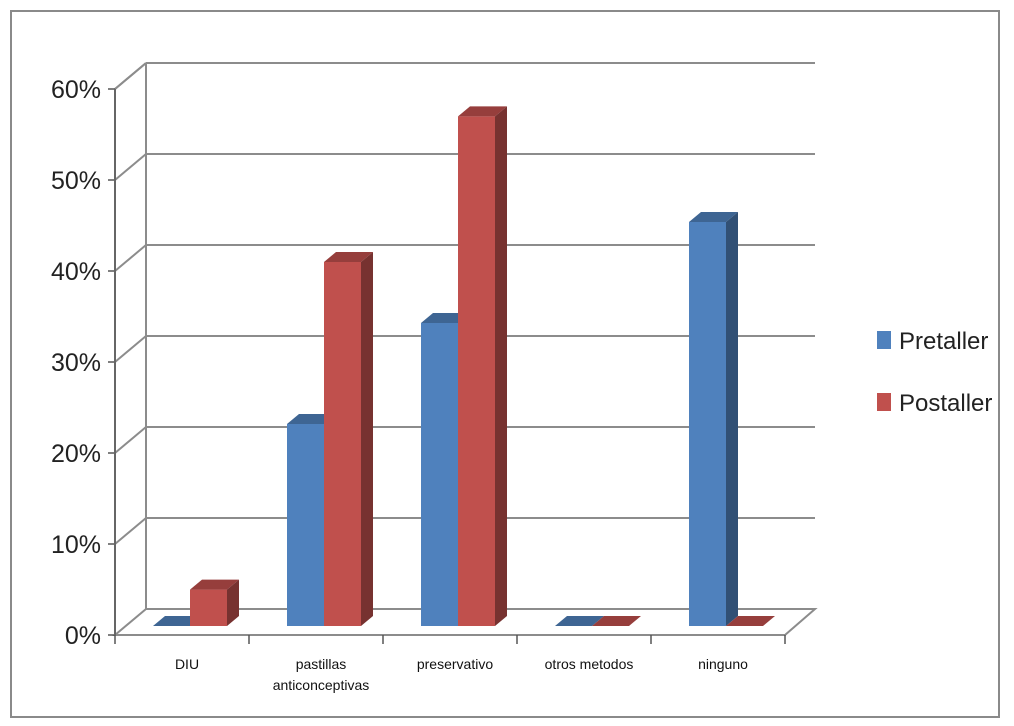 This screenshot has height=726, width=1014. I want to click on y-tick-label: 0%, so click(83, 636).